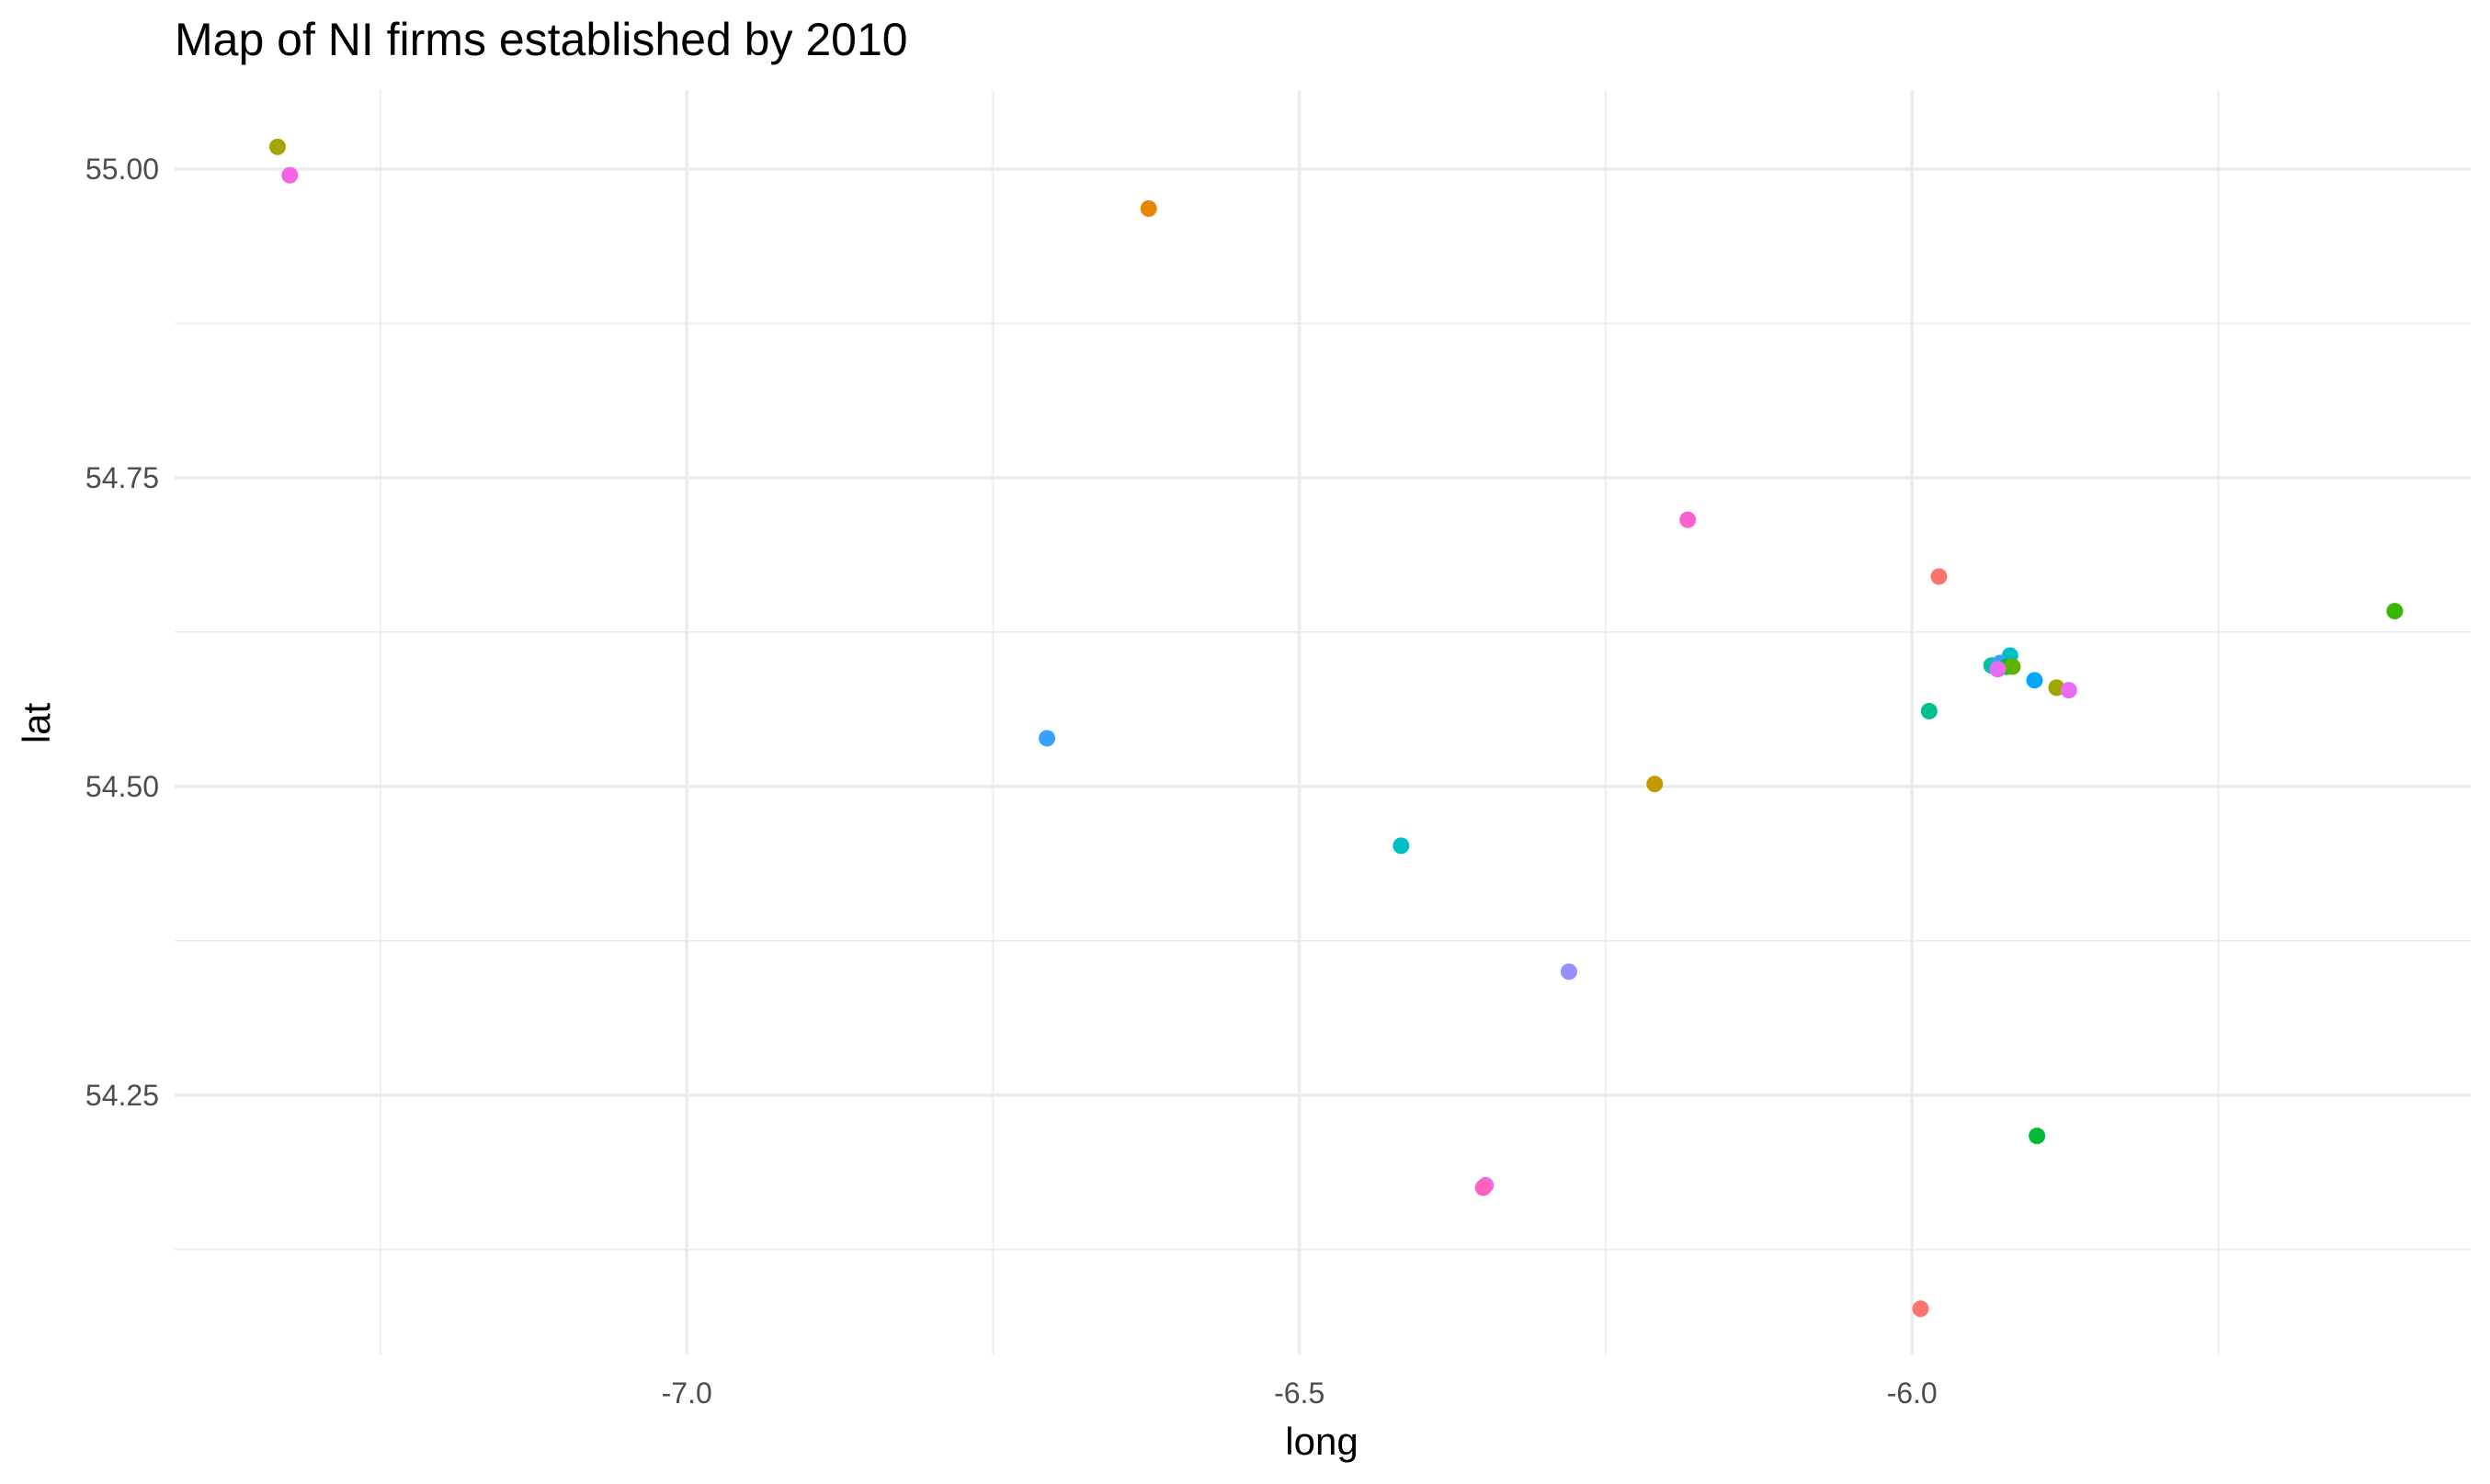 The image size is (2490, 1484). I want to click on x-axis-title: long, so click(1321, 1442).